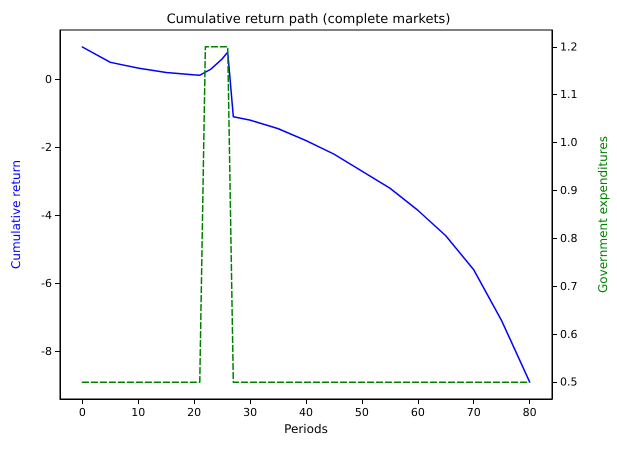  Describe the element at coordinates (569, 47) in the screenshot. I see `y2-tick-label: 1.2` at that location.